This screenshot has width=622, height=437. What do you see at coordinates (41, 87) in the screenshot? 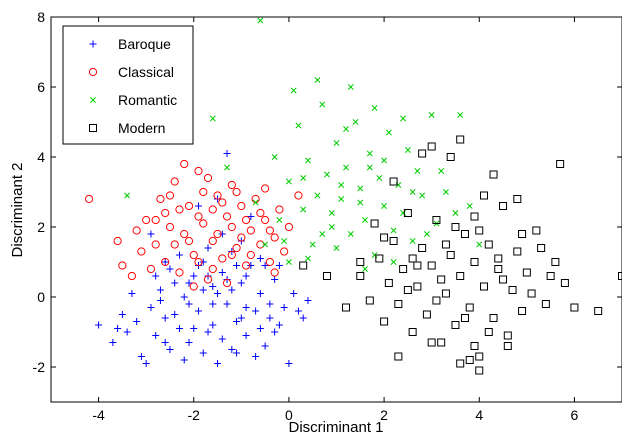
I see `y-tick-label: 6` at bounding box center [41, 87].